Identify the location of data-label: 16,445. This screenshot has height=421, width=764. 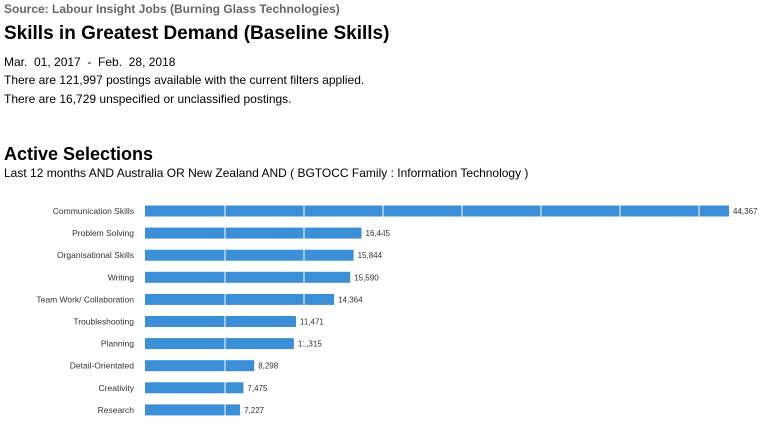
(378, 233).